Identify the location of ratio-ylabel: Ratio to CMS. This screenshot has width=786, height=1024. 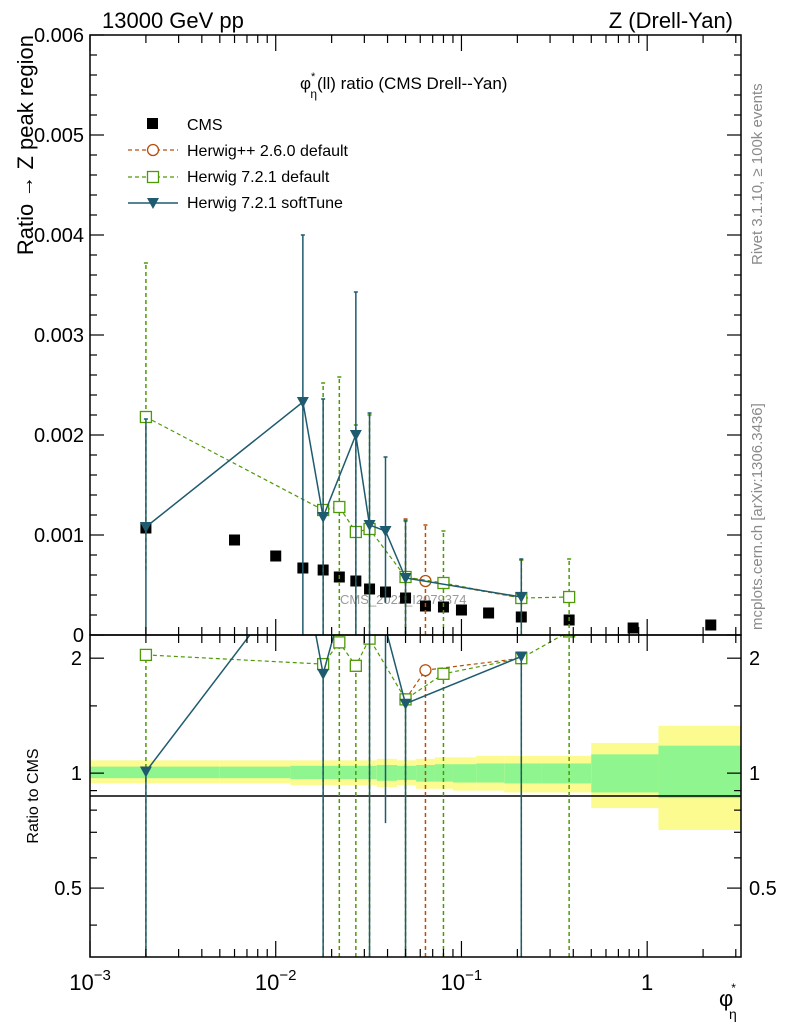
(33, 795).